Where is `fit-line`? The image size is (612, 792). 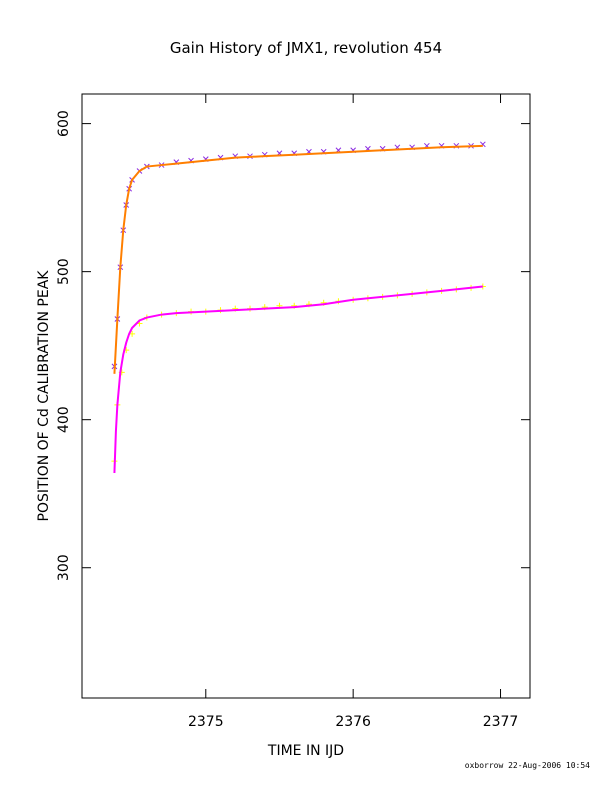 fit-line is located at coordinates (298, 379).